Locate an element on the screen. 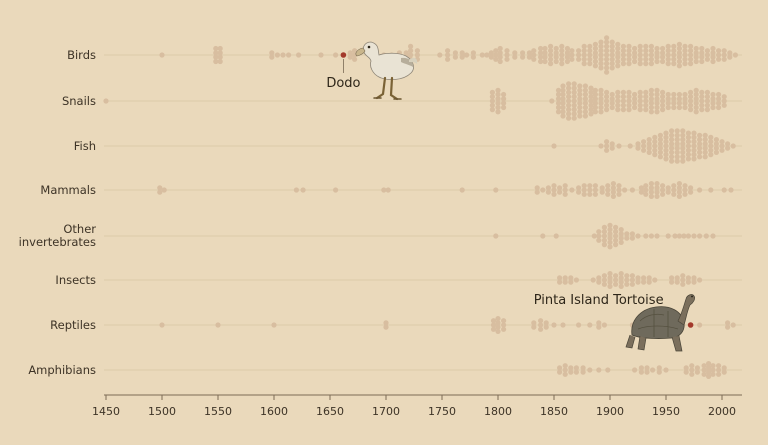 This screenshot has height=445, width=768. annotation-label: Pinta Island Tortoise is located at coordinates (599, 300).